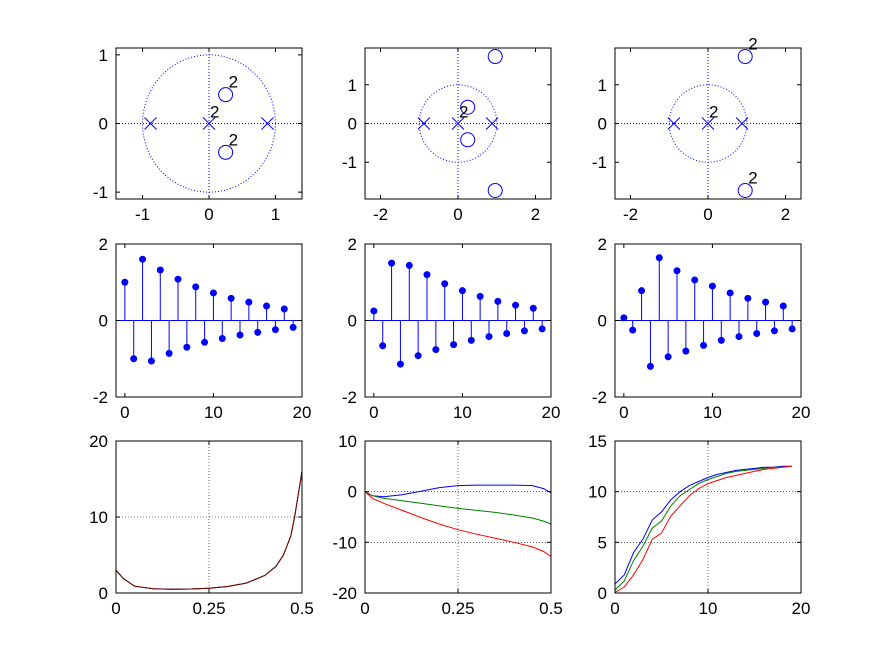 This screenshot has height=669, width=891. What do you see at coordinates (142, 214) in the screenshot?
I see `x-tick-label: -1` at bounding box center [142, 214].